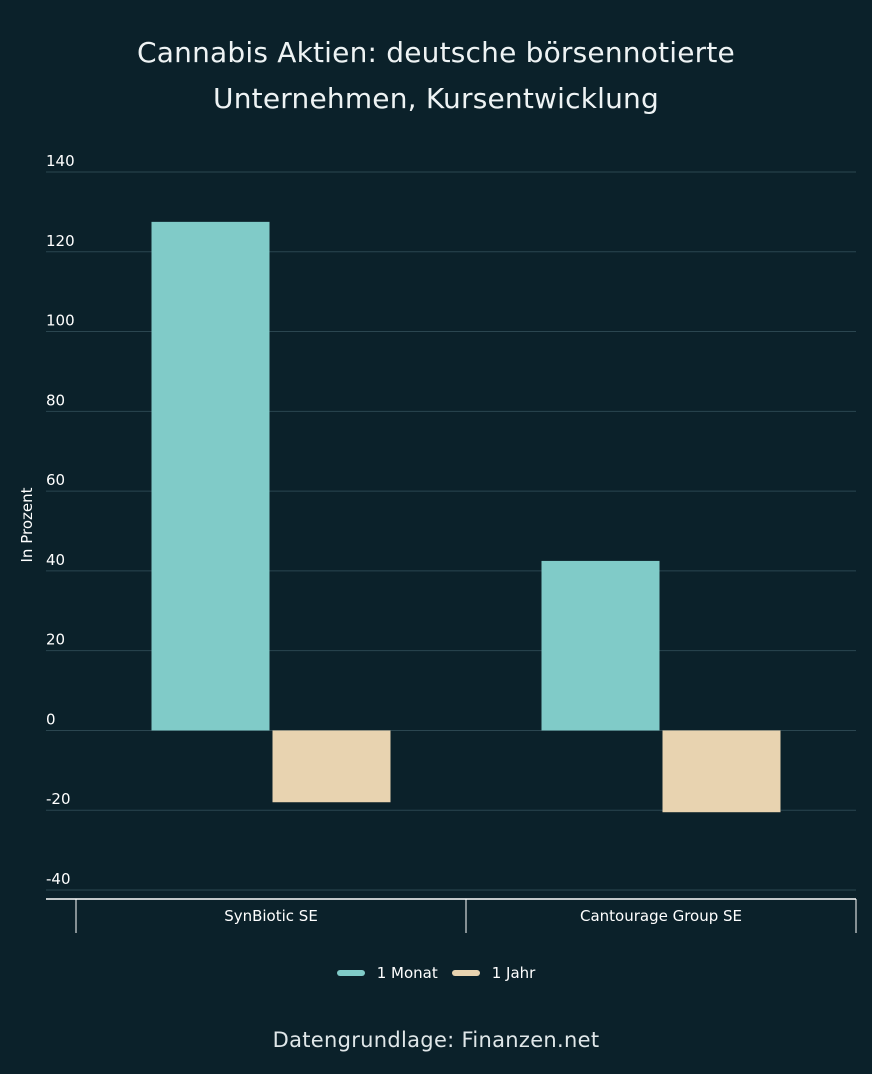 The height and width of the screenshot is (1074, 872). Describe the element at coordinates (55, 560) in the screenshot. I see `y-tick-label: 40` at that location.